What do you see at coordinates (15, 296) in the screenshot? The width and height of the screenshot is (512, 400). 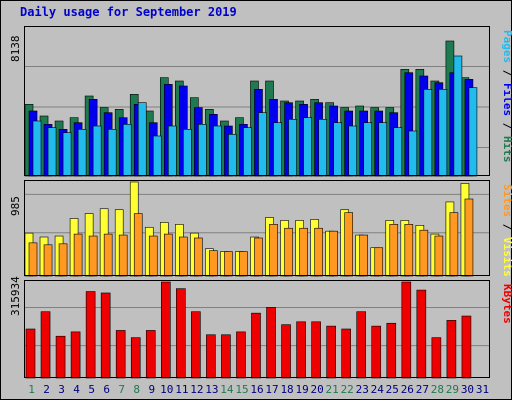 I see `max-label-kbytes: 315934` at bounding box center [15, 296].